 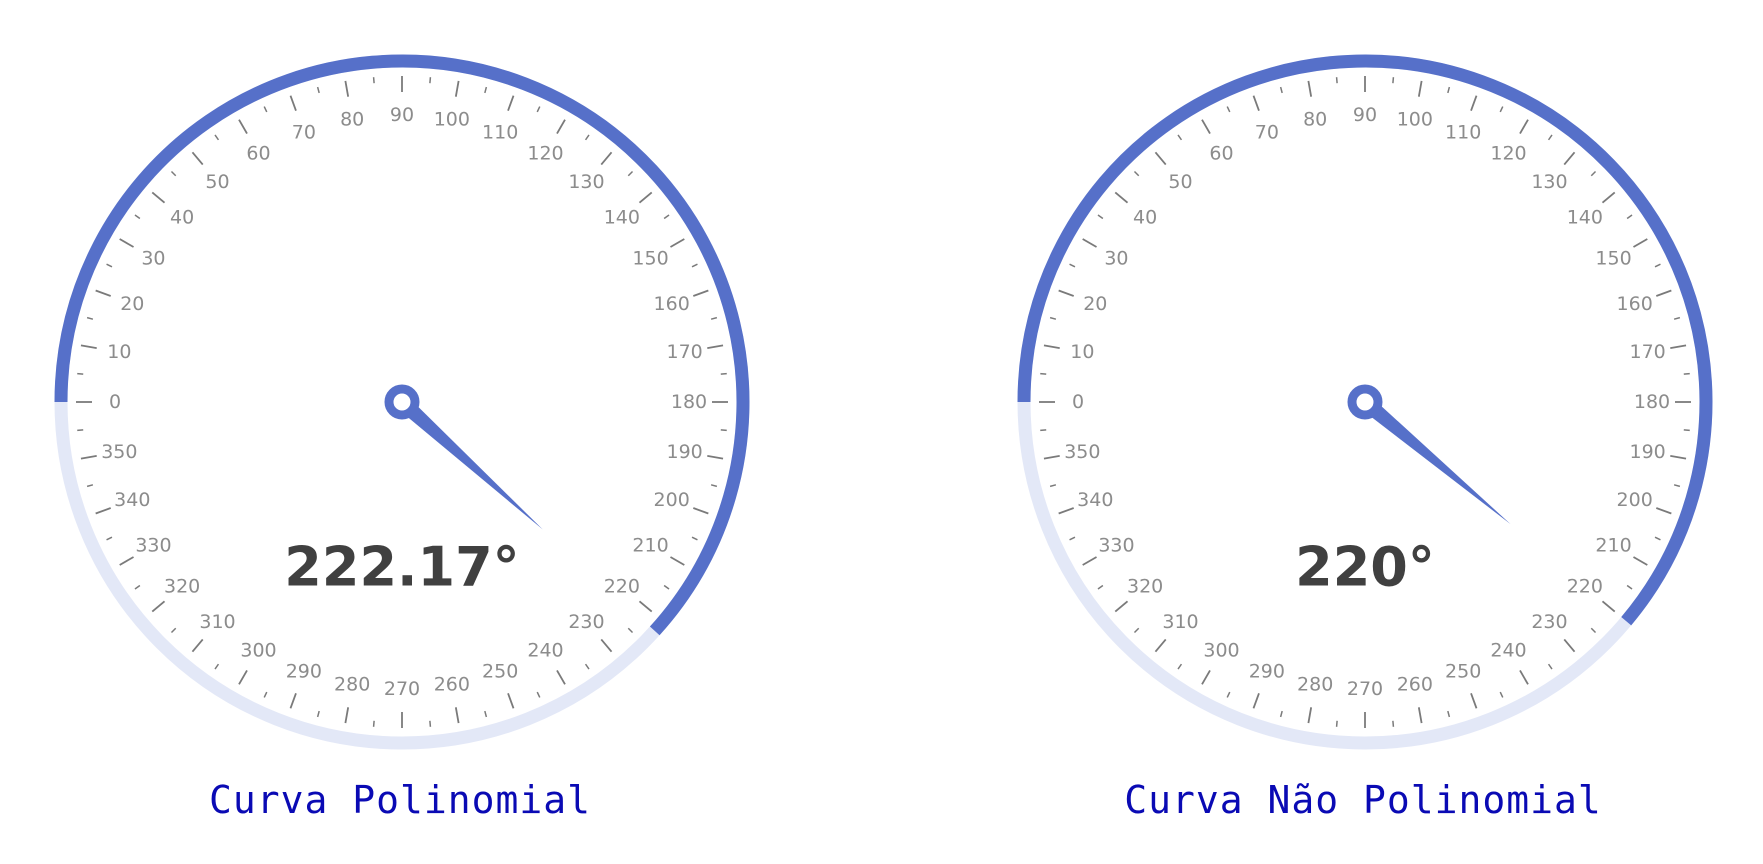 I want to click on gauge-tick-label: 90, so click(x=1365, y=115).